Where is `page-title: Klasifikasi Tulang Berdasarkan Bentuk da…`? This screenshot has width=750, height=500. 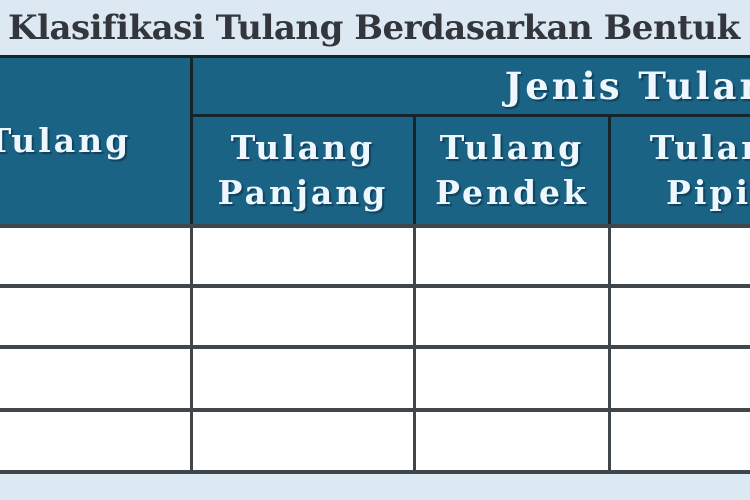 page-title: Klasifikasi Tulang Berdasarkan Bentuk da… is located at coordinates (379, 28).